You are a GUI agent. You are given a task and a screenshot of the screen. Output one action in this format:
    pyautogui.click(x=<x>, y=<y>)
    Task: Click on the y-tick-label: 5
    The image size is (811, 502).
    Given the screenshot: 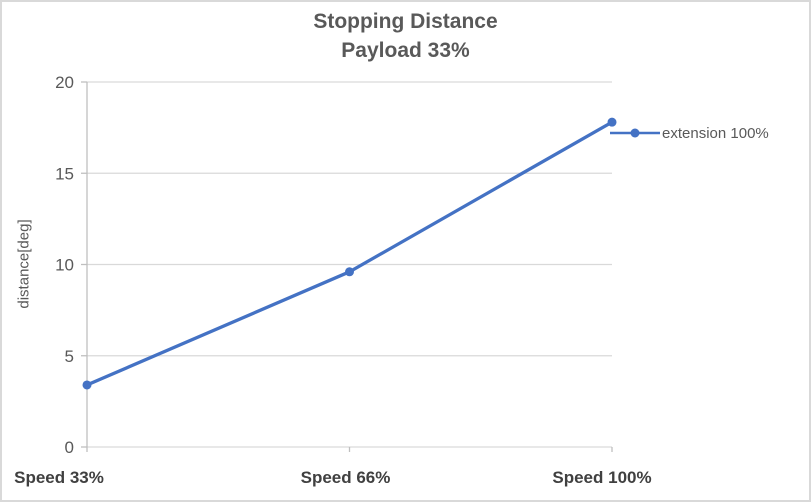 What is the action you would take?
    pyautogui.click(x=69, y=356)
    